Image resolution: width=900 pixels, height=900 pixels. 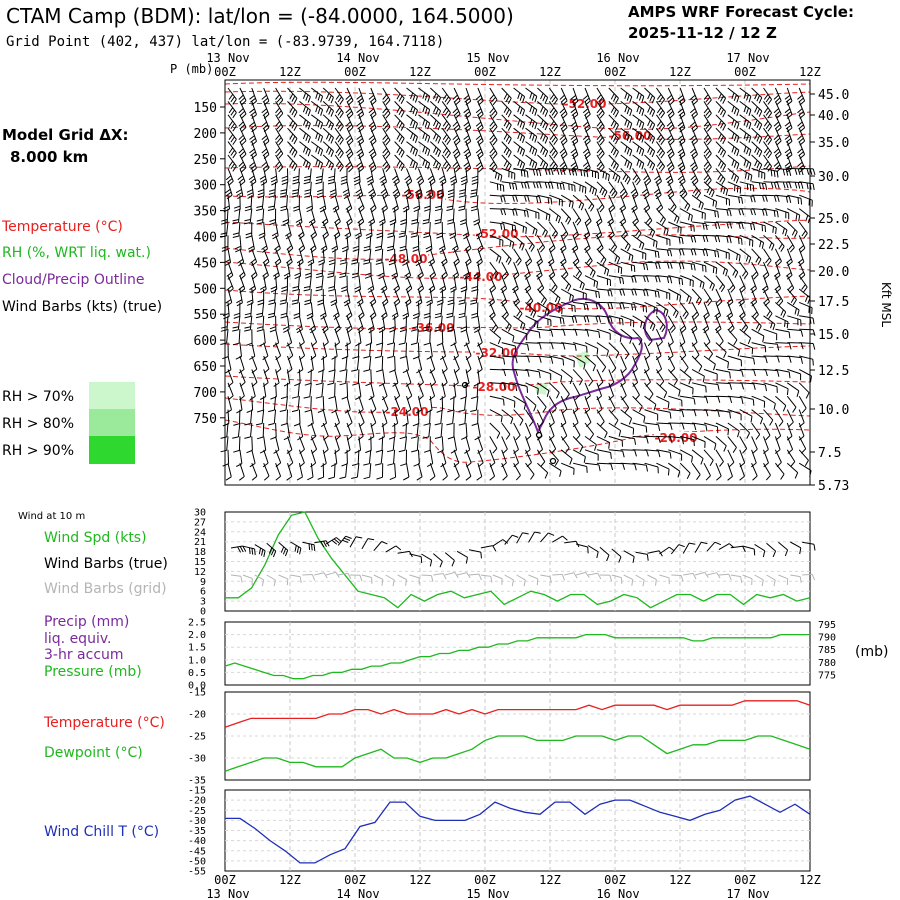 What do you see at coordinates (104, 723) in the screenshot?
I see `temperature-series-label: Temperature (°C)` at bounding box center [104, 723].